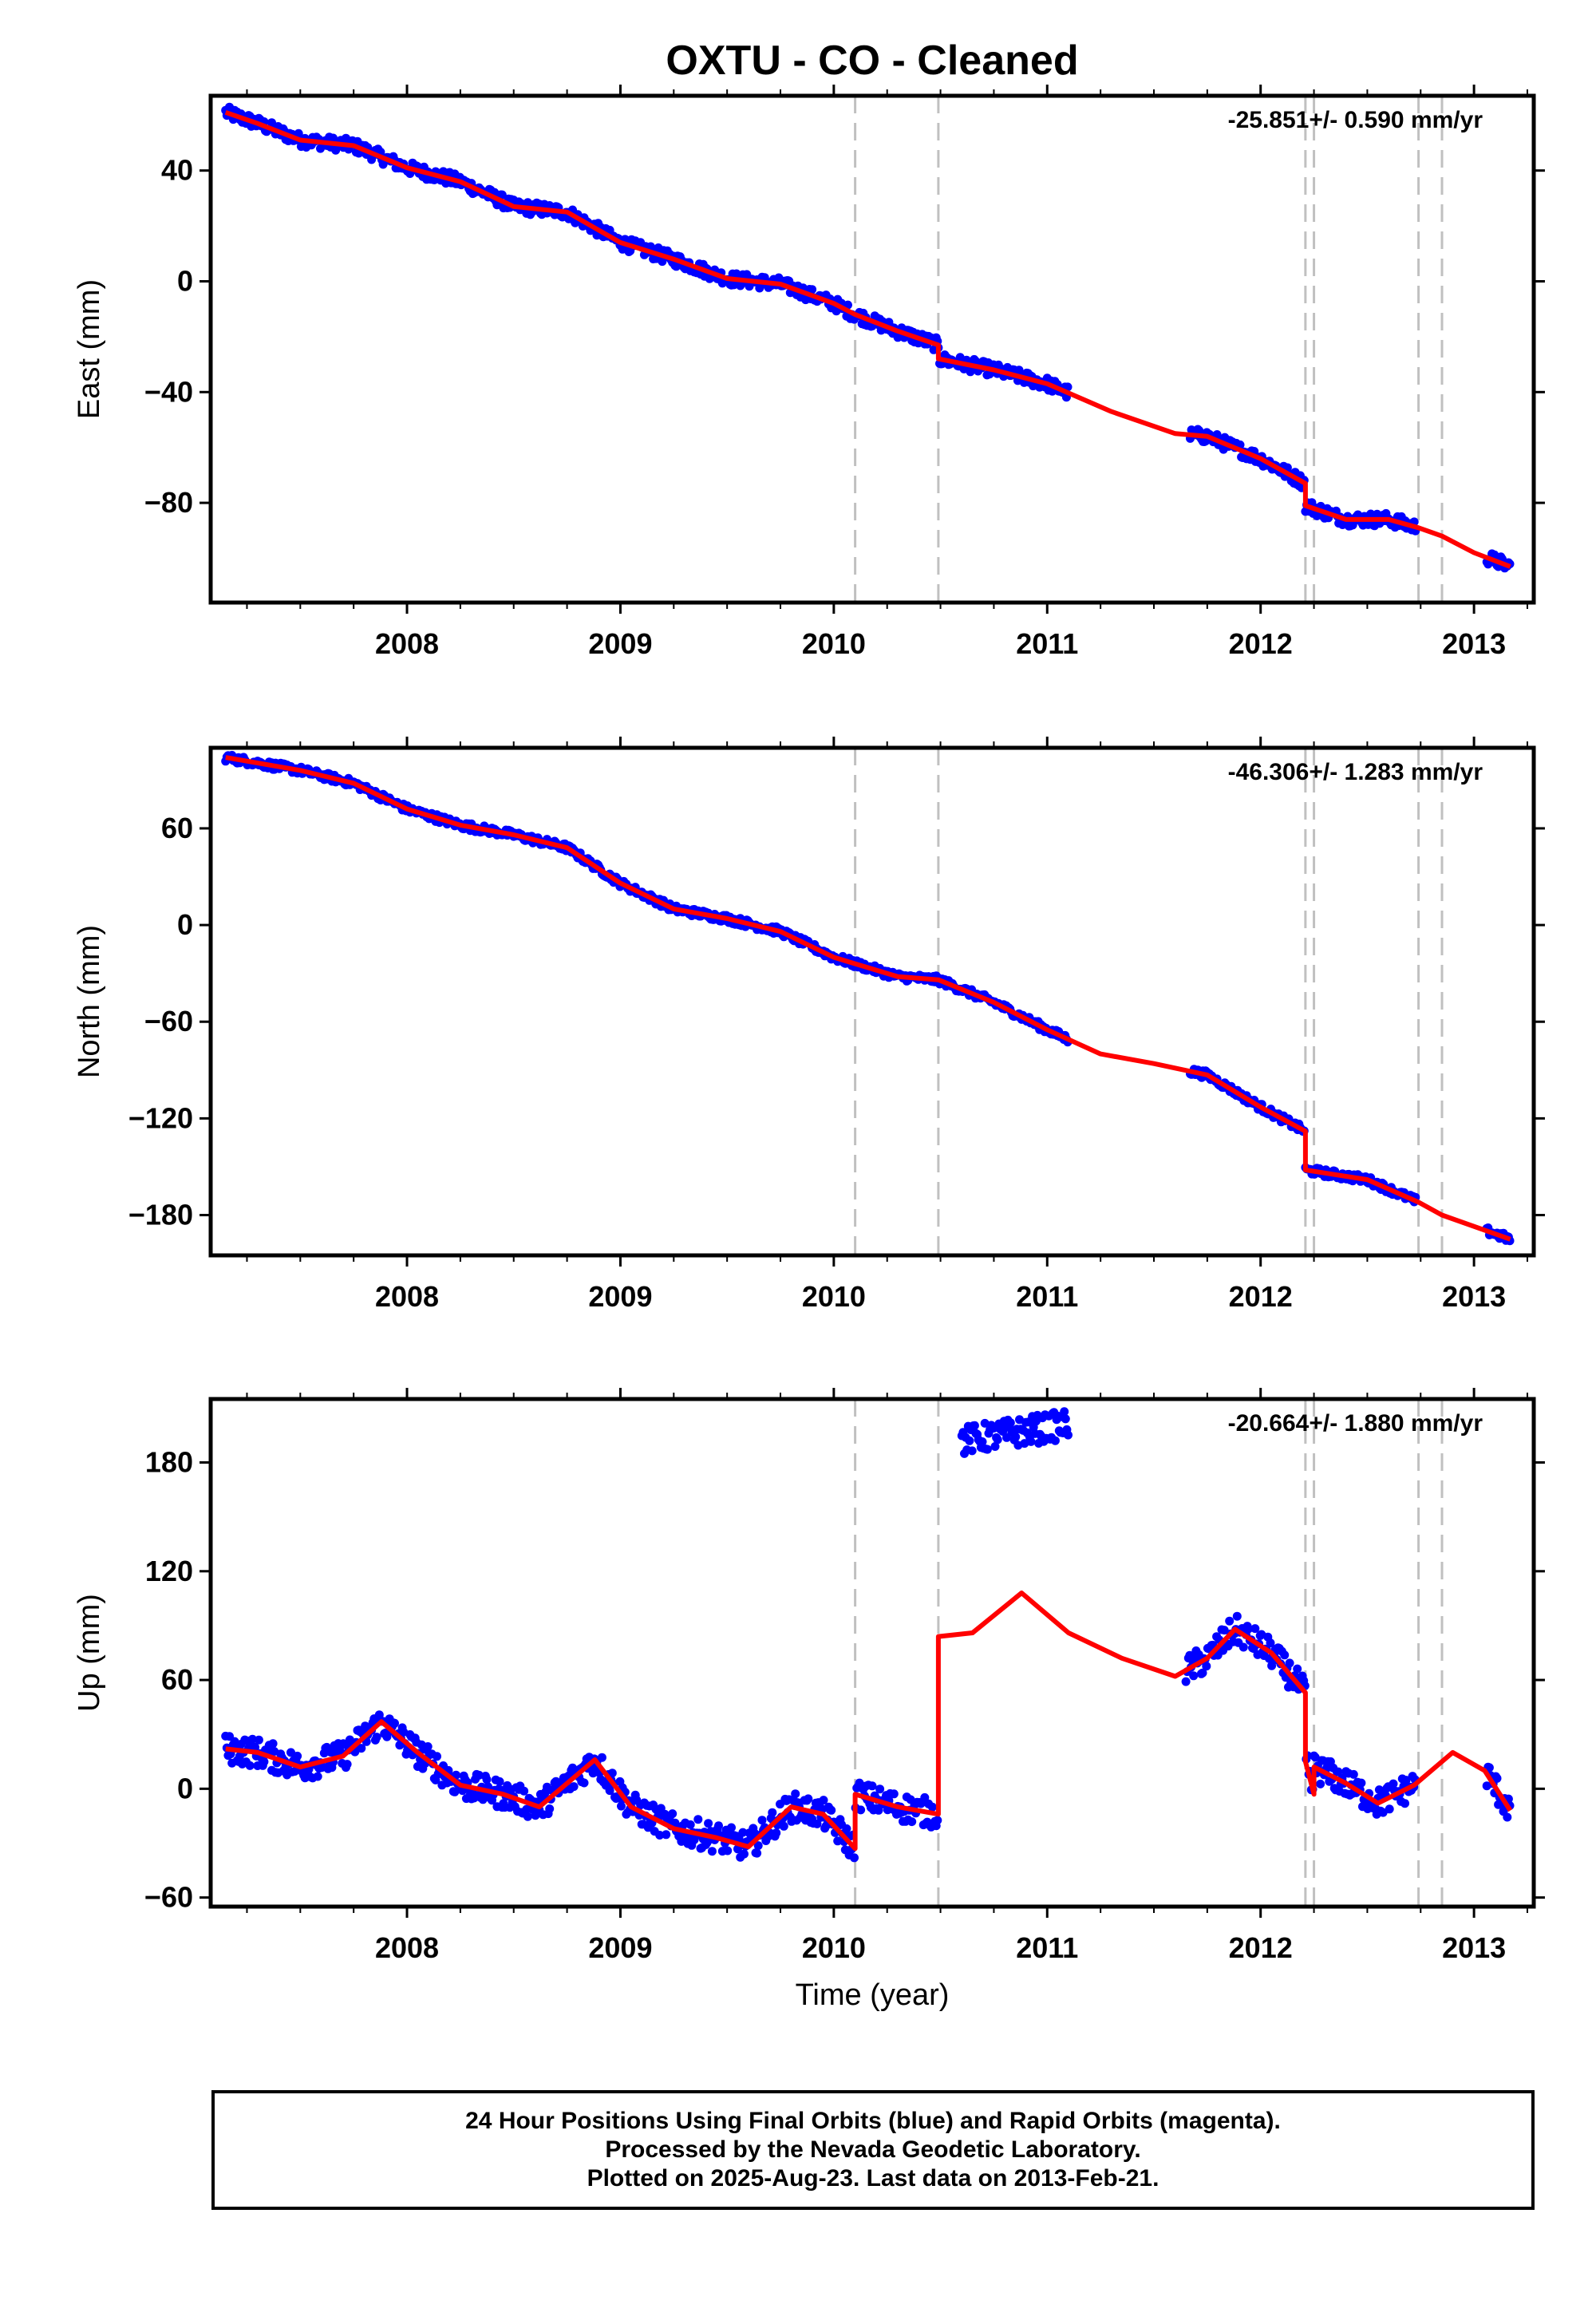  Describe the element at coordinates (168, 1898) in the screenshot. I see `y-tick-label: −60` at that location.